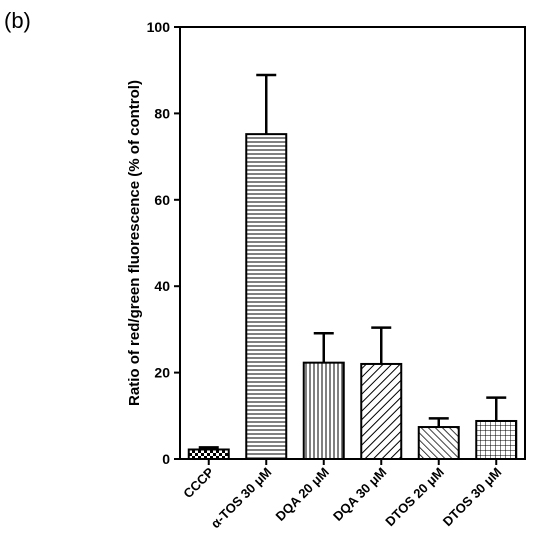 This screenshot has width=533, height=550. What do you see at coordinates (17, 20) in the screenshot?
I see `panel-label: (b)` at bounding box center [17, 20].